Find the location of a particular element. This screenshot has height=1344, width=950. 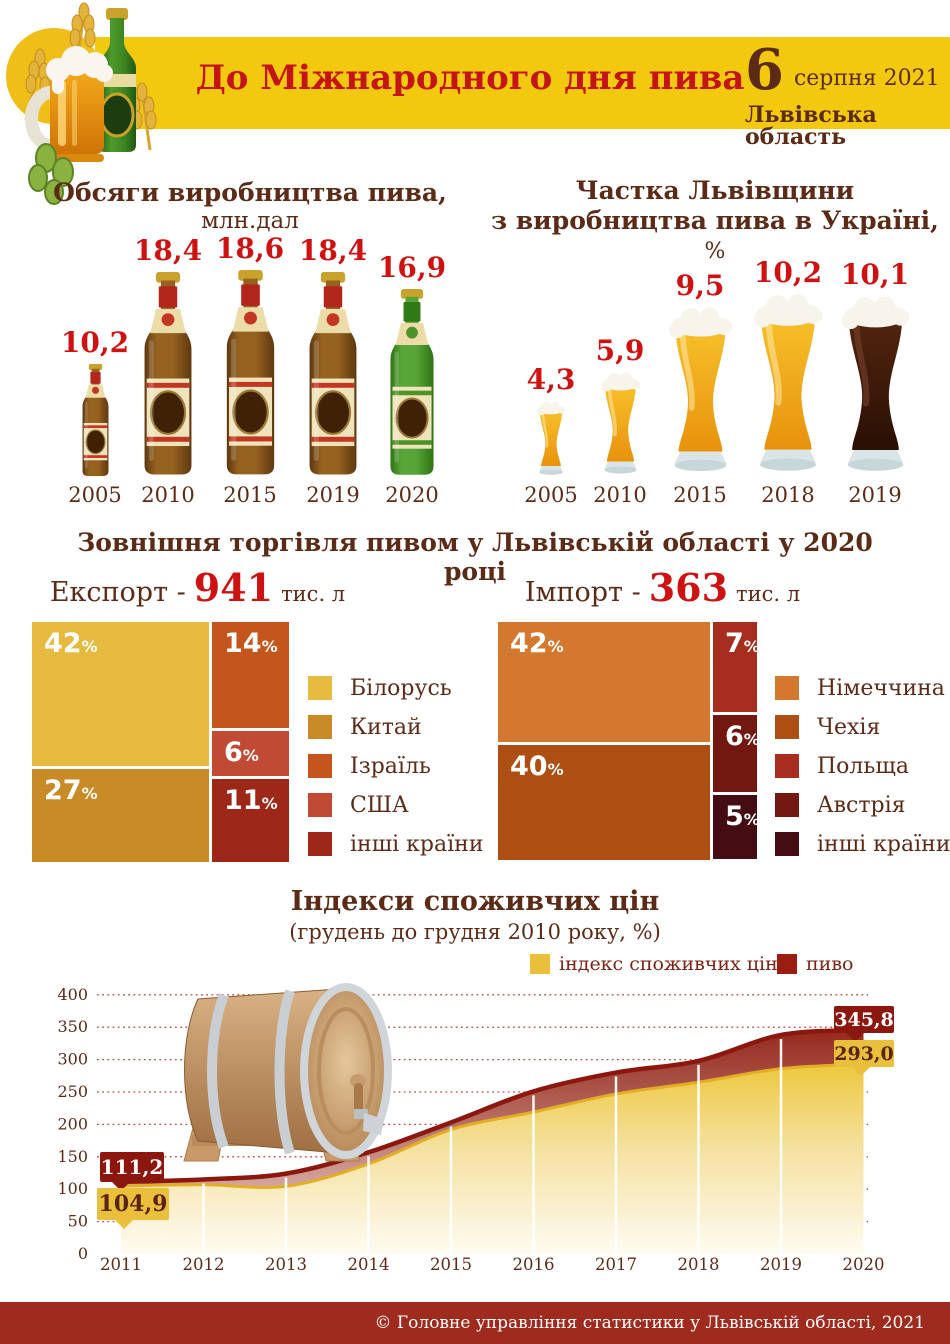

share-glasses-chart: 4,3 2005 5,9 2010 9,5 is located at coordinates (715, 341).